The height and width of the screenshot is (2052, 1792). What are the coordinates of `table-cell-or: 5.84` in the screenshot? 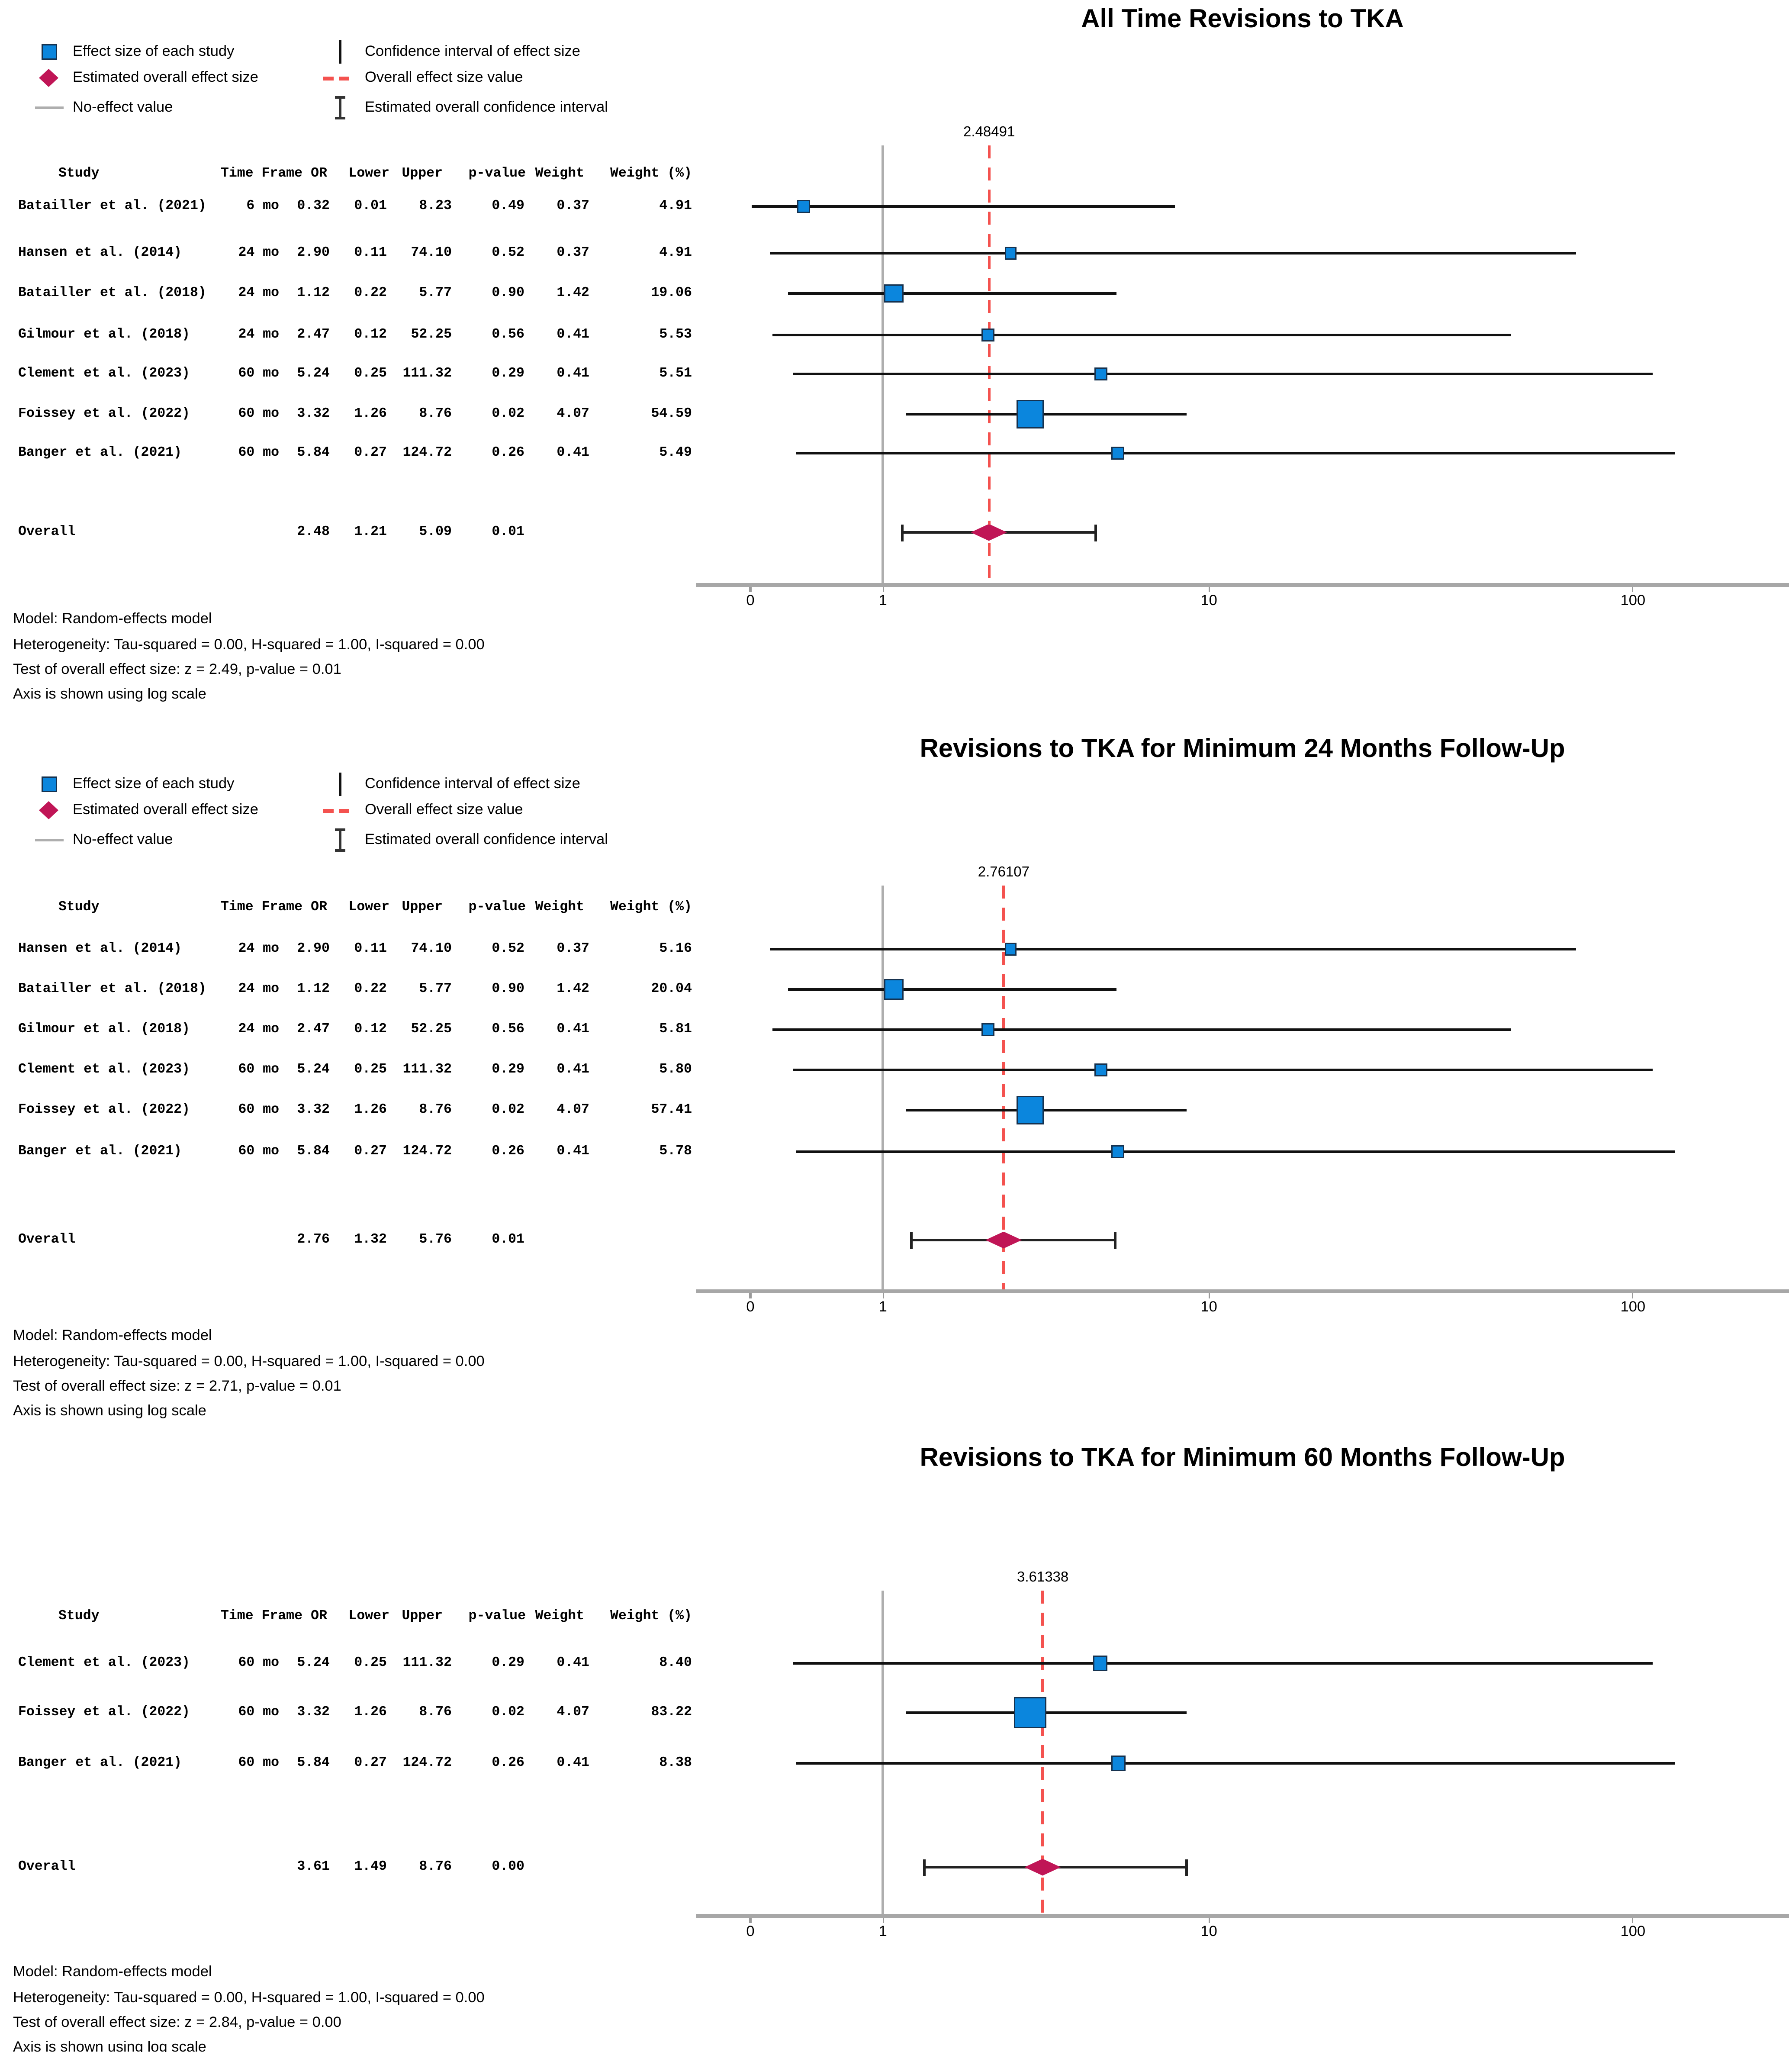 It's located at (313, 1763).